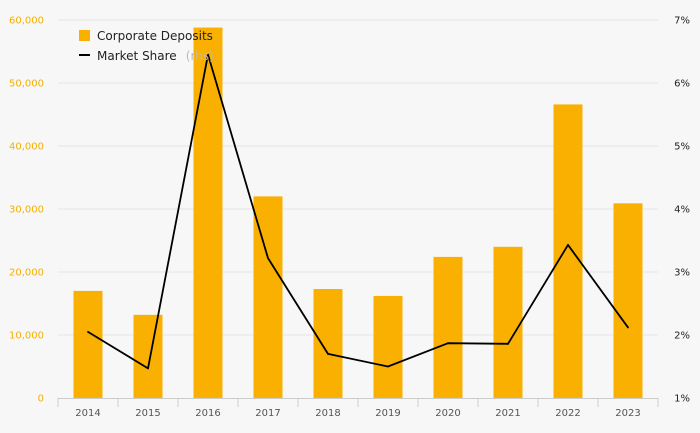 The image size is (700, 433). Describe the element at coordinates (682, 147) in the screenshot. I see `y-right-tick-label: 5%` at that location.